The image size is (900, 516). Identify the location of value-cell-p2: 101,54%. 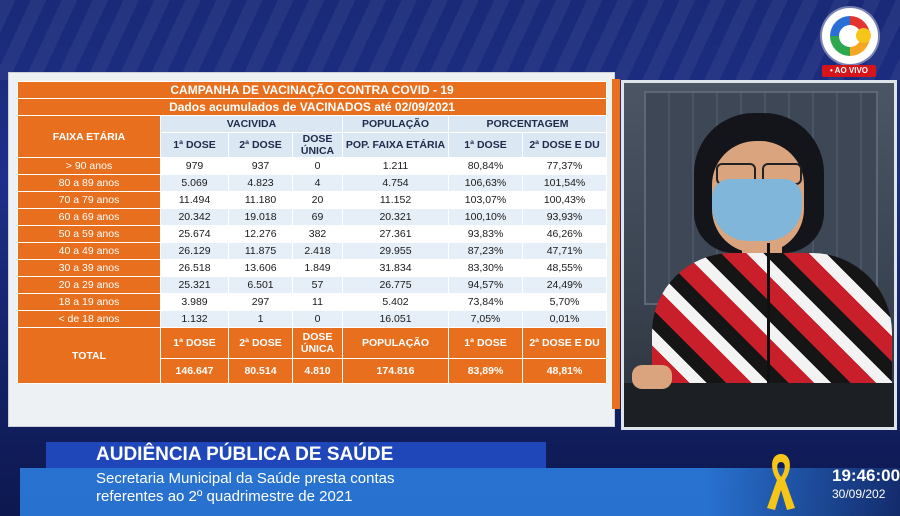
(564, 183).